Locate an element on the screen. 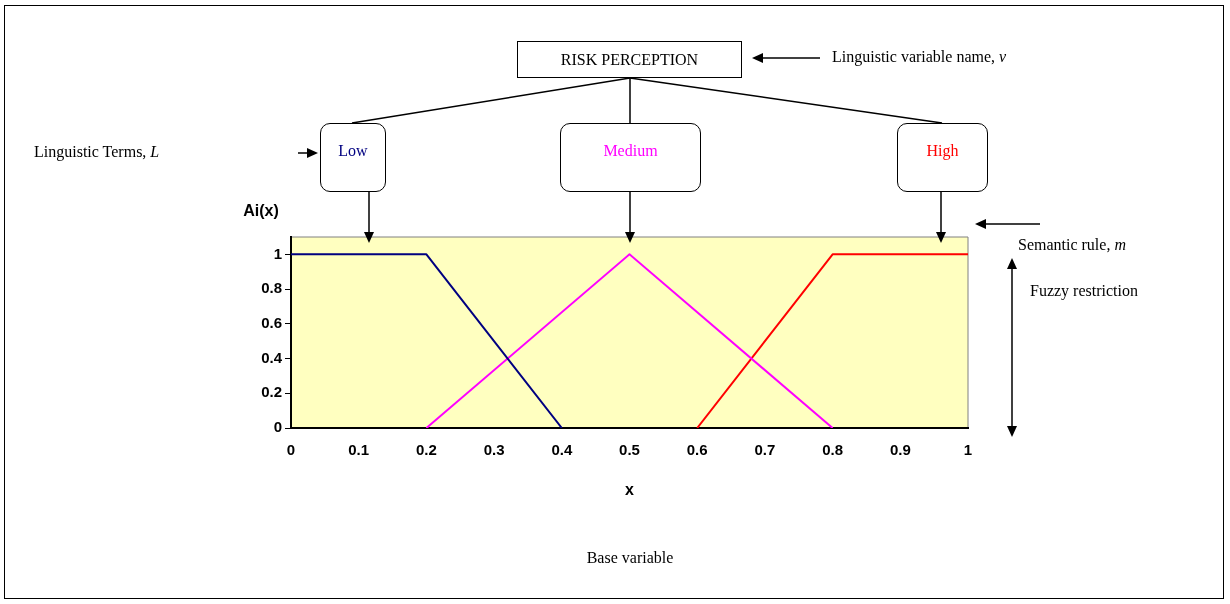 This screenshot has height=604, width=1230. text: Linguistic variable name, v is located at coordinates (919, 57).